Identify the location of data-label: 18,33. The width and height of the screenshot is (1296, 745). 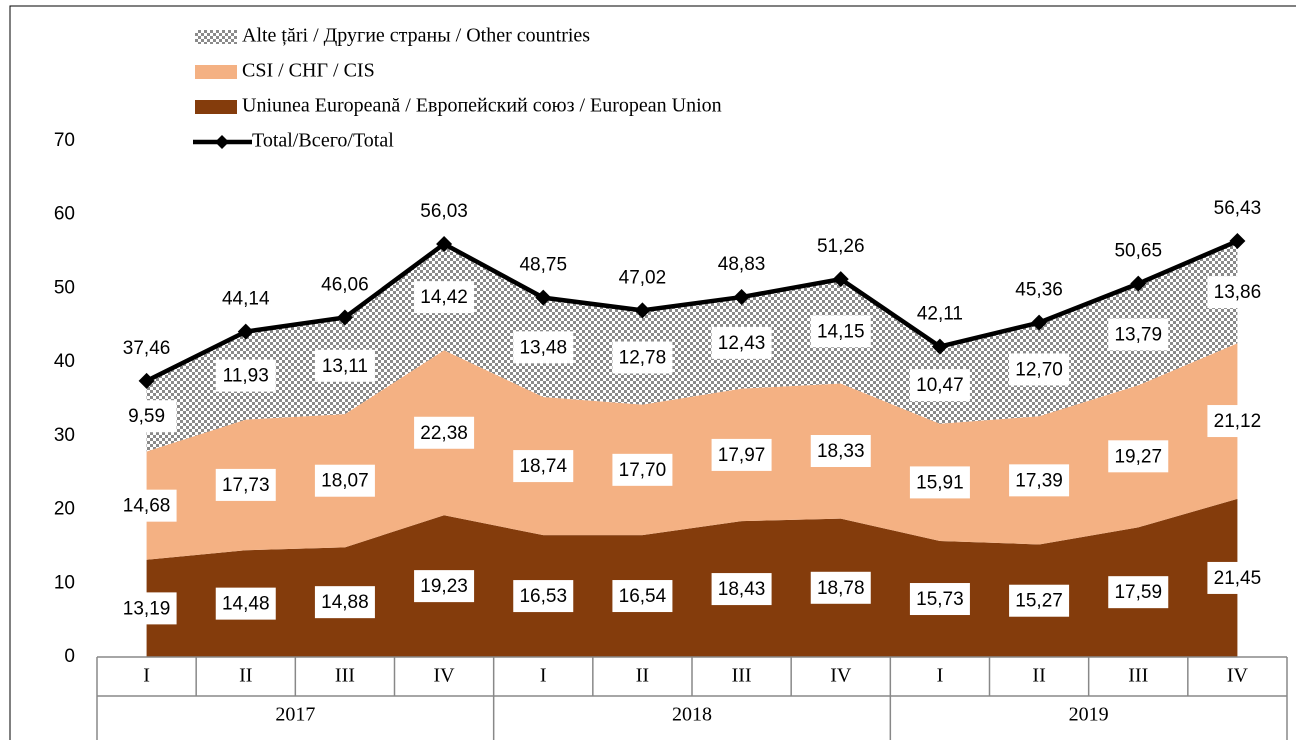
(841, 451).